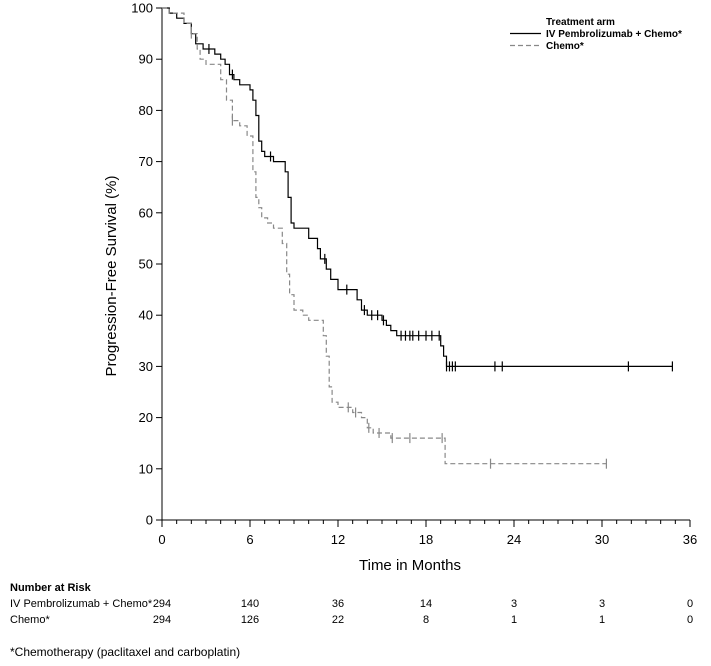  Describe the element at coordinates (338, 539) in the screenshot. I see `x-tick-label: 12` at that location.